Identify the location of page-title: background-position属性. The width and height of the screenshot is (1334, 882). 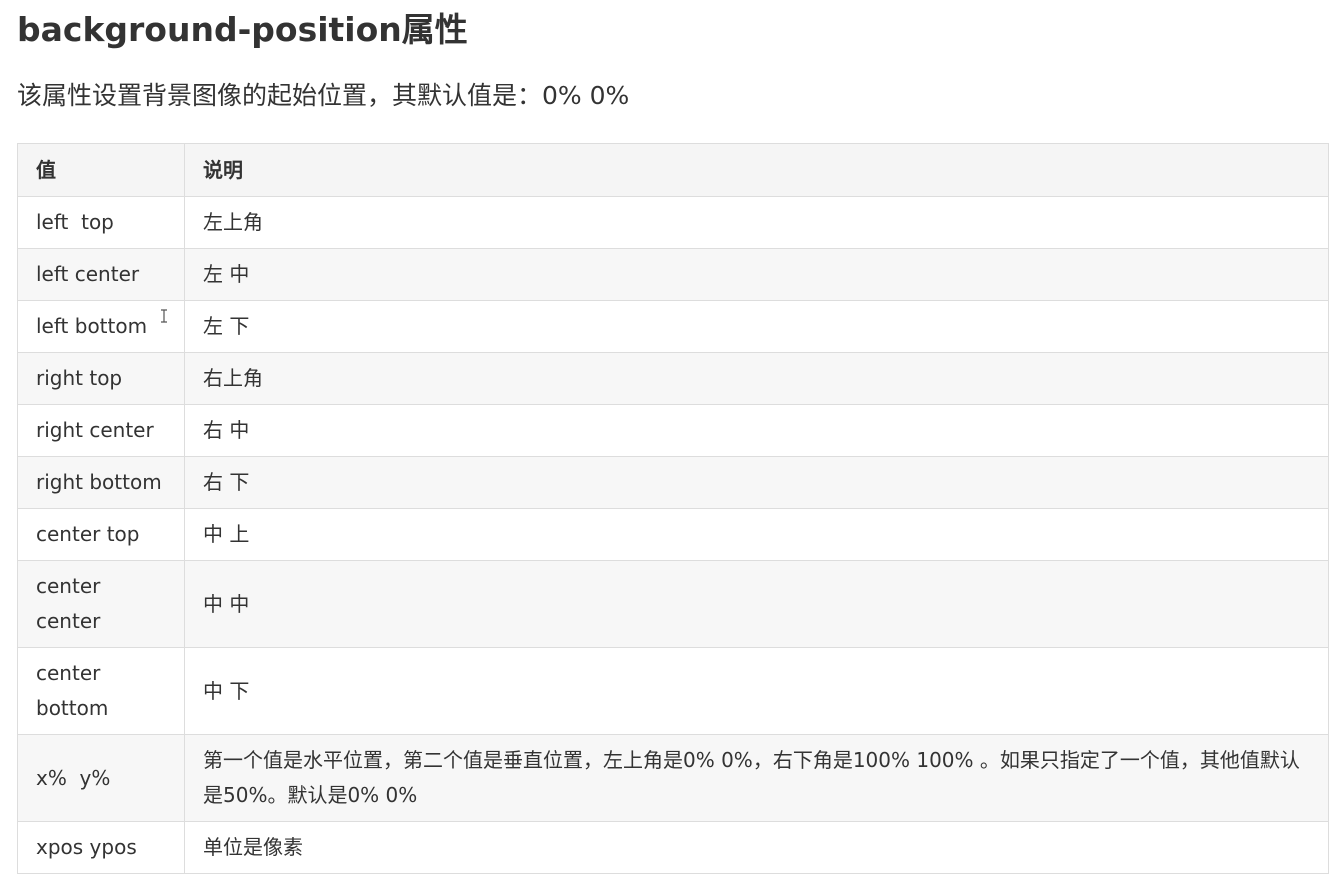
(242, 29).